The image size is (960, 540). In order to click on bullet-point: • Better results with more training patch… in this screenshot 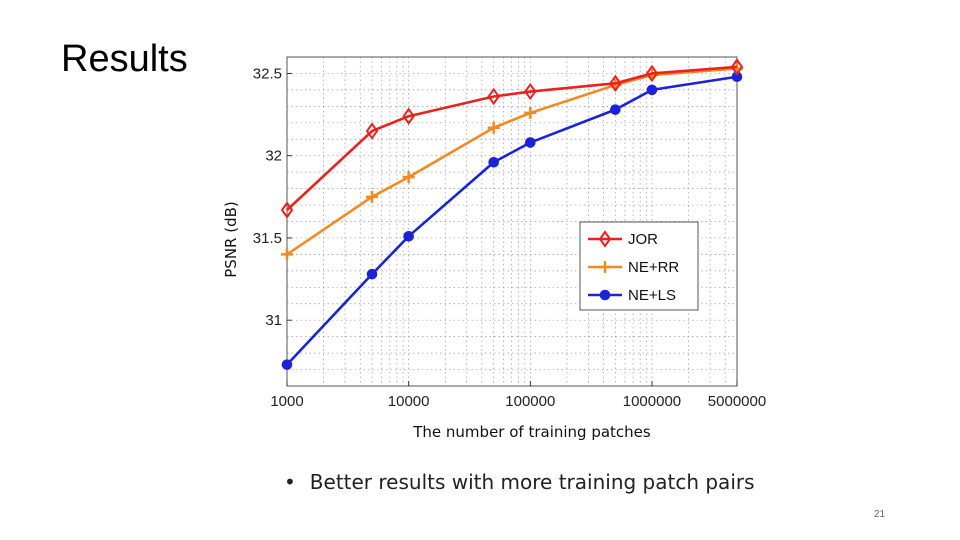, I will do `click(519, 482)`.